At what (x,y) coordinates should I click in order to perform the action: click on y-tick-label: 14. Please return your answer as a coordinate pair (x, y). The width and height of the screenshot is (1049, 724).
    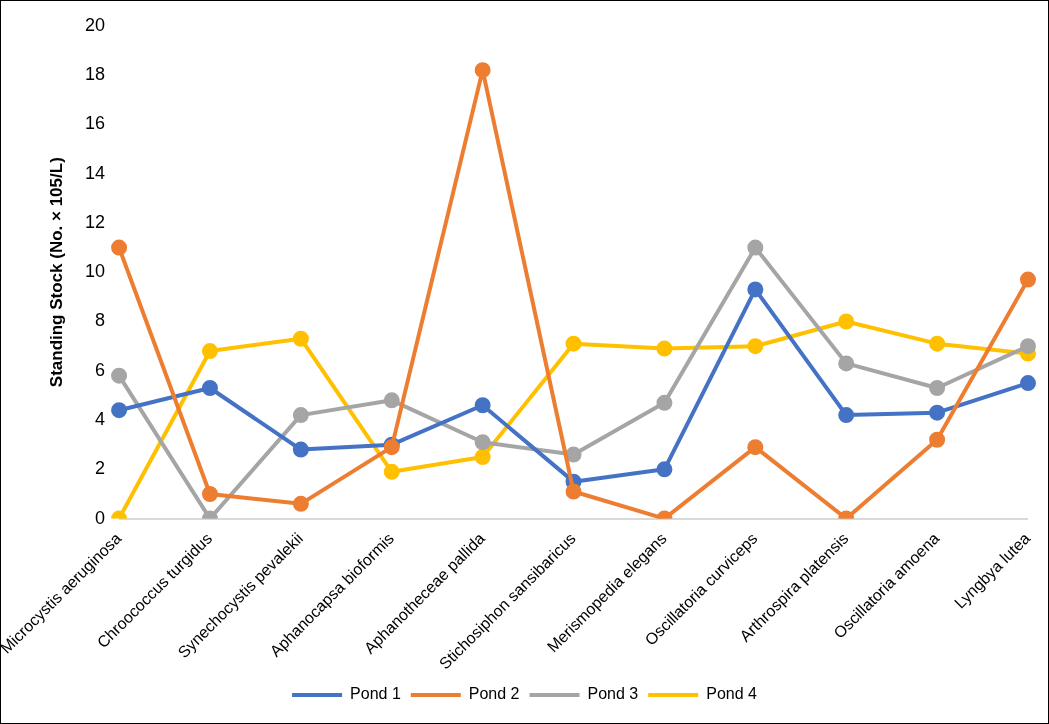
    Looking at the image, I should click on (95, 172).